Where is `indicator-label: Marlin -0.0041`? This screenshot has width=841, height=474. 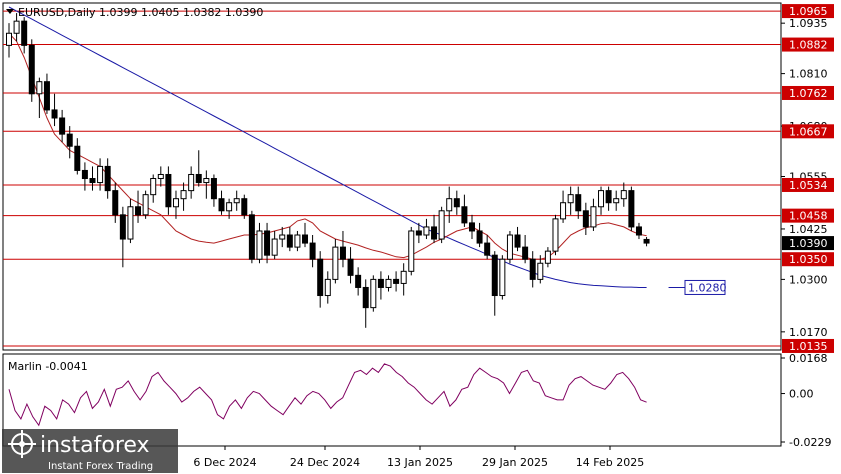 indicator-label: Marlin -0.0041 is located at coordinates (48, 366).